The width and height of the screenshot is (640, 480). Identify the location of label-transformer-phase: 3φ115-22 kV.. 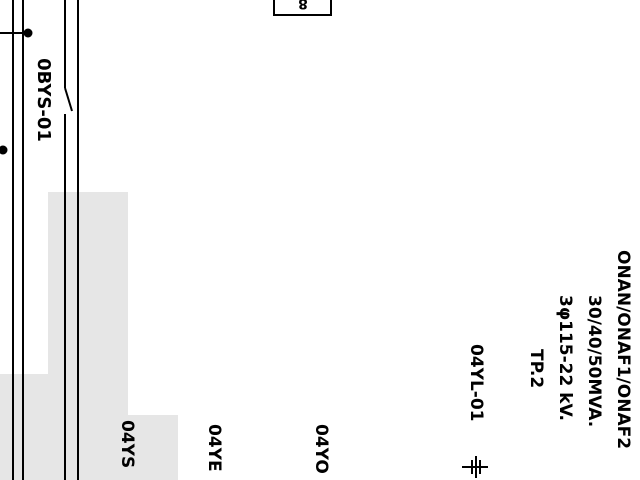
(565, 358).